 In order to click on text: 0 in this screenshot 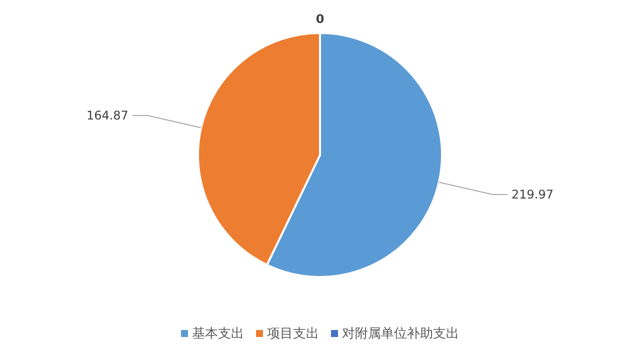, I will do `click(320, 19)`.